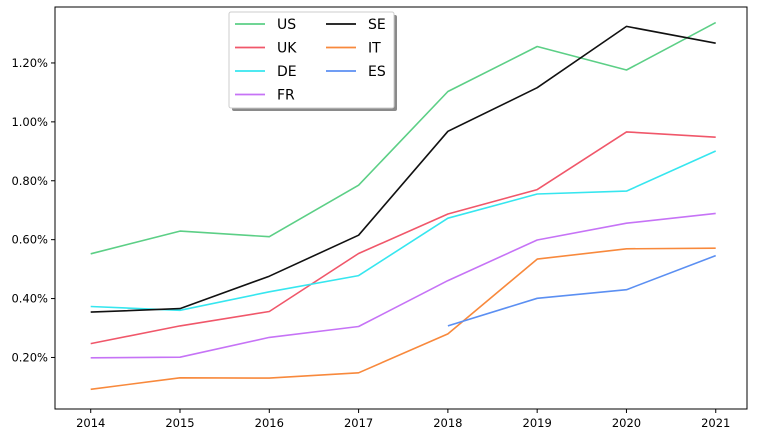 This screenshot has height=446, width=766. What do you see at coordinates (29, 240) in the screenshot?
I see `y-tick-label: 0.60%` at bounding box center [29, 240].